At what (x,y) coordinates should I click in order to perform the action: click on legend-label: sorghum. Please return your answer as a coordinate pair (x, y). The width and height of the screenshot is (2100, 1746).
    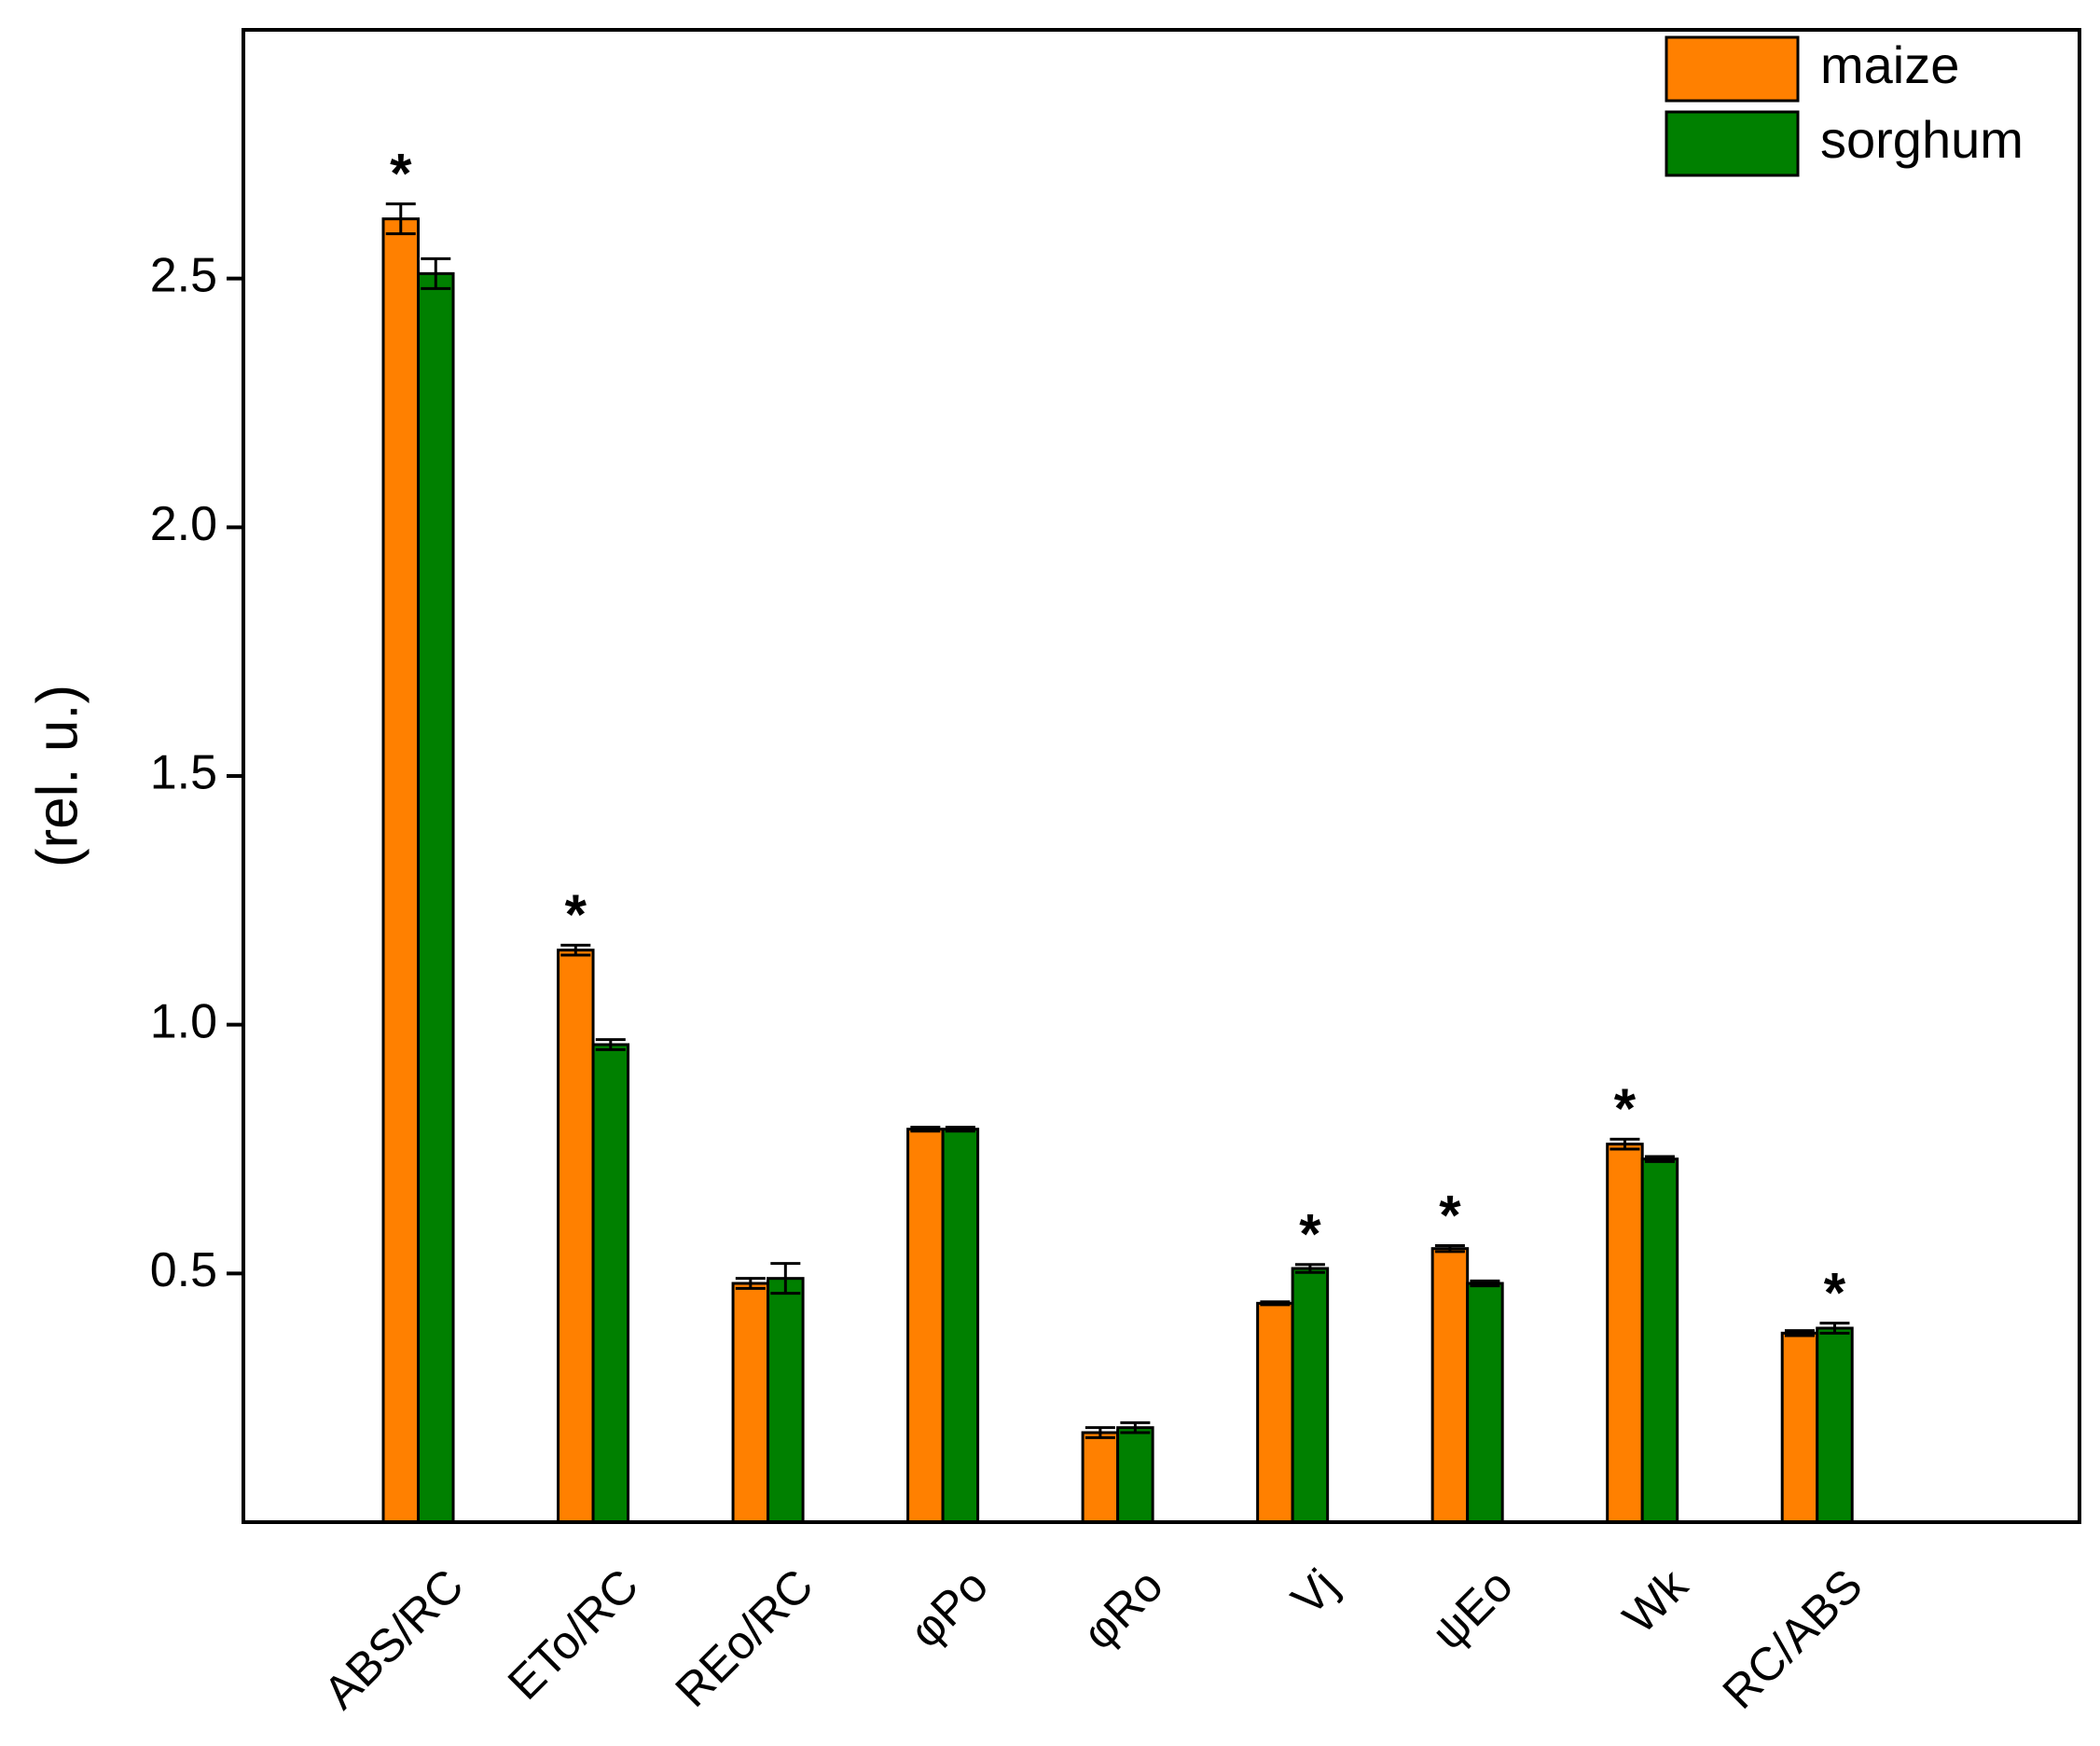
    Looking at the image, I should click on (1922, 139).